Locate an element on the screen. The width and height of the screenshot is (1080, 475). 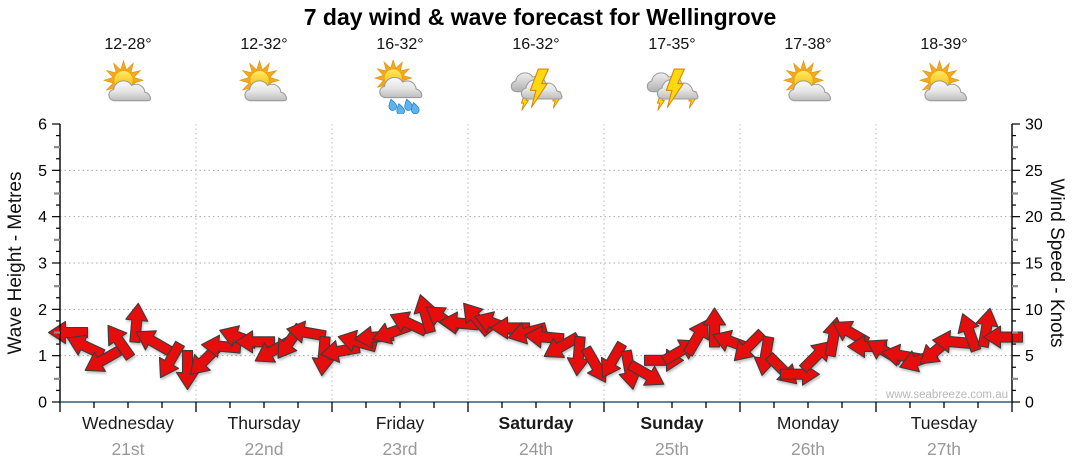
right-axis-tick-label: 20 is located at coordinates (1034, 217).